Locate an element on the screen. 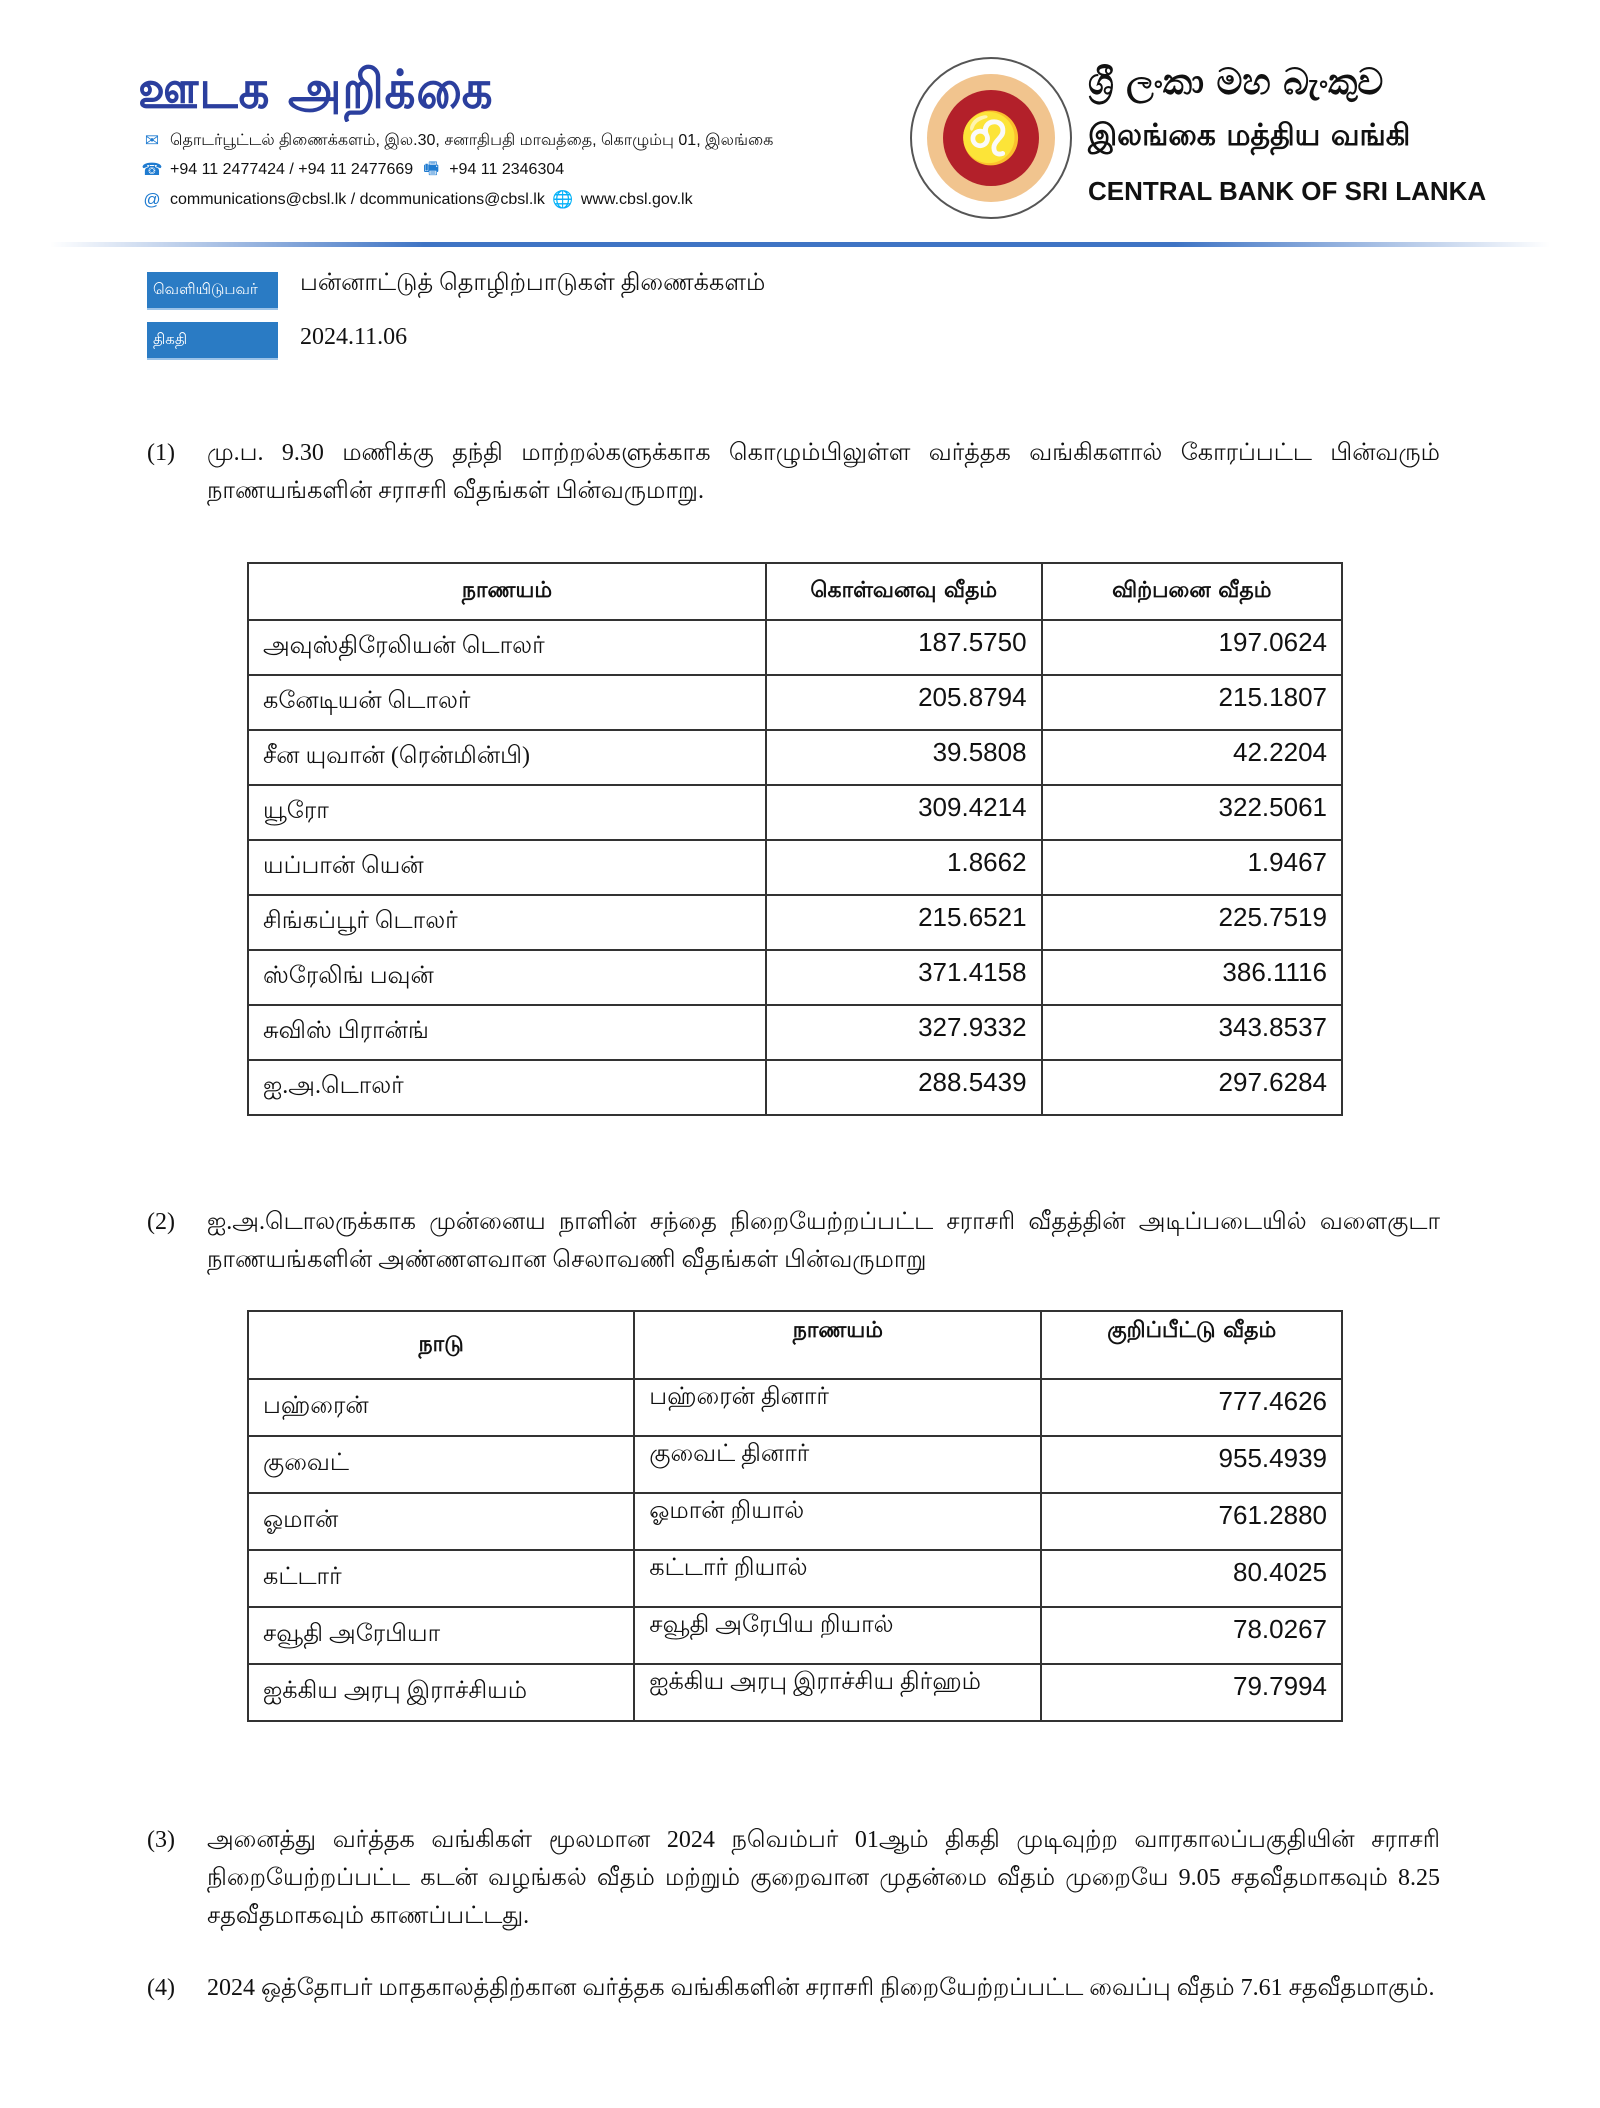  indicative-rate: 80.4025 is located at coordinates (1191, 1578).